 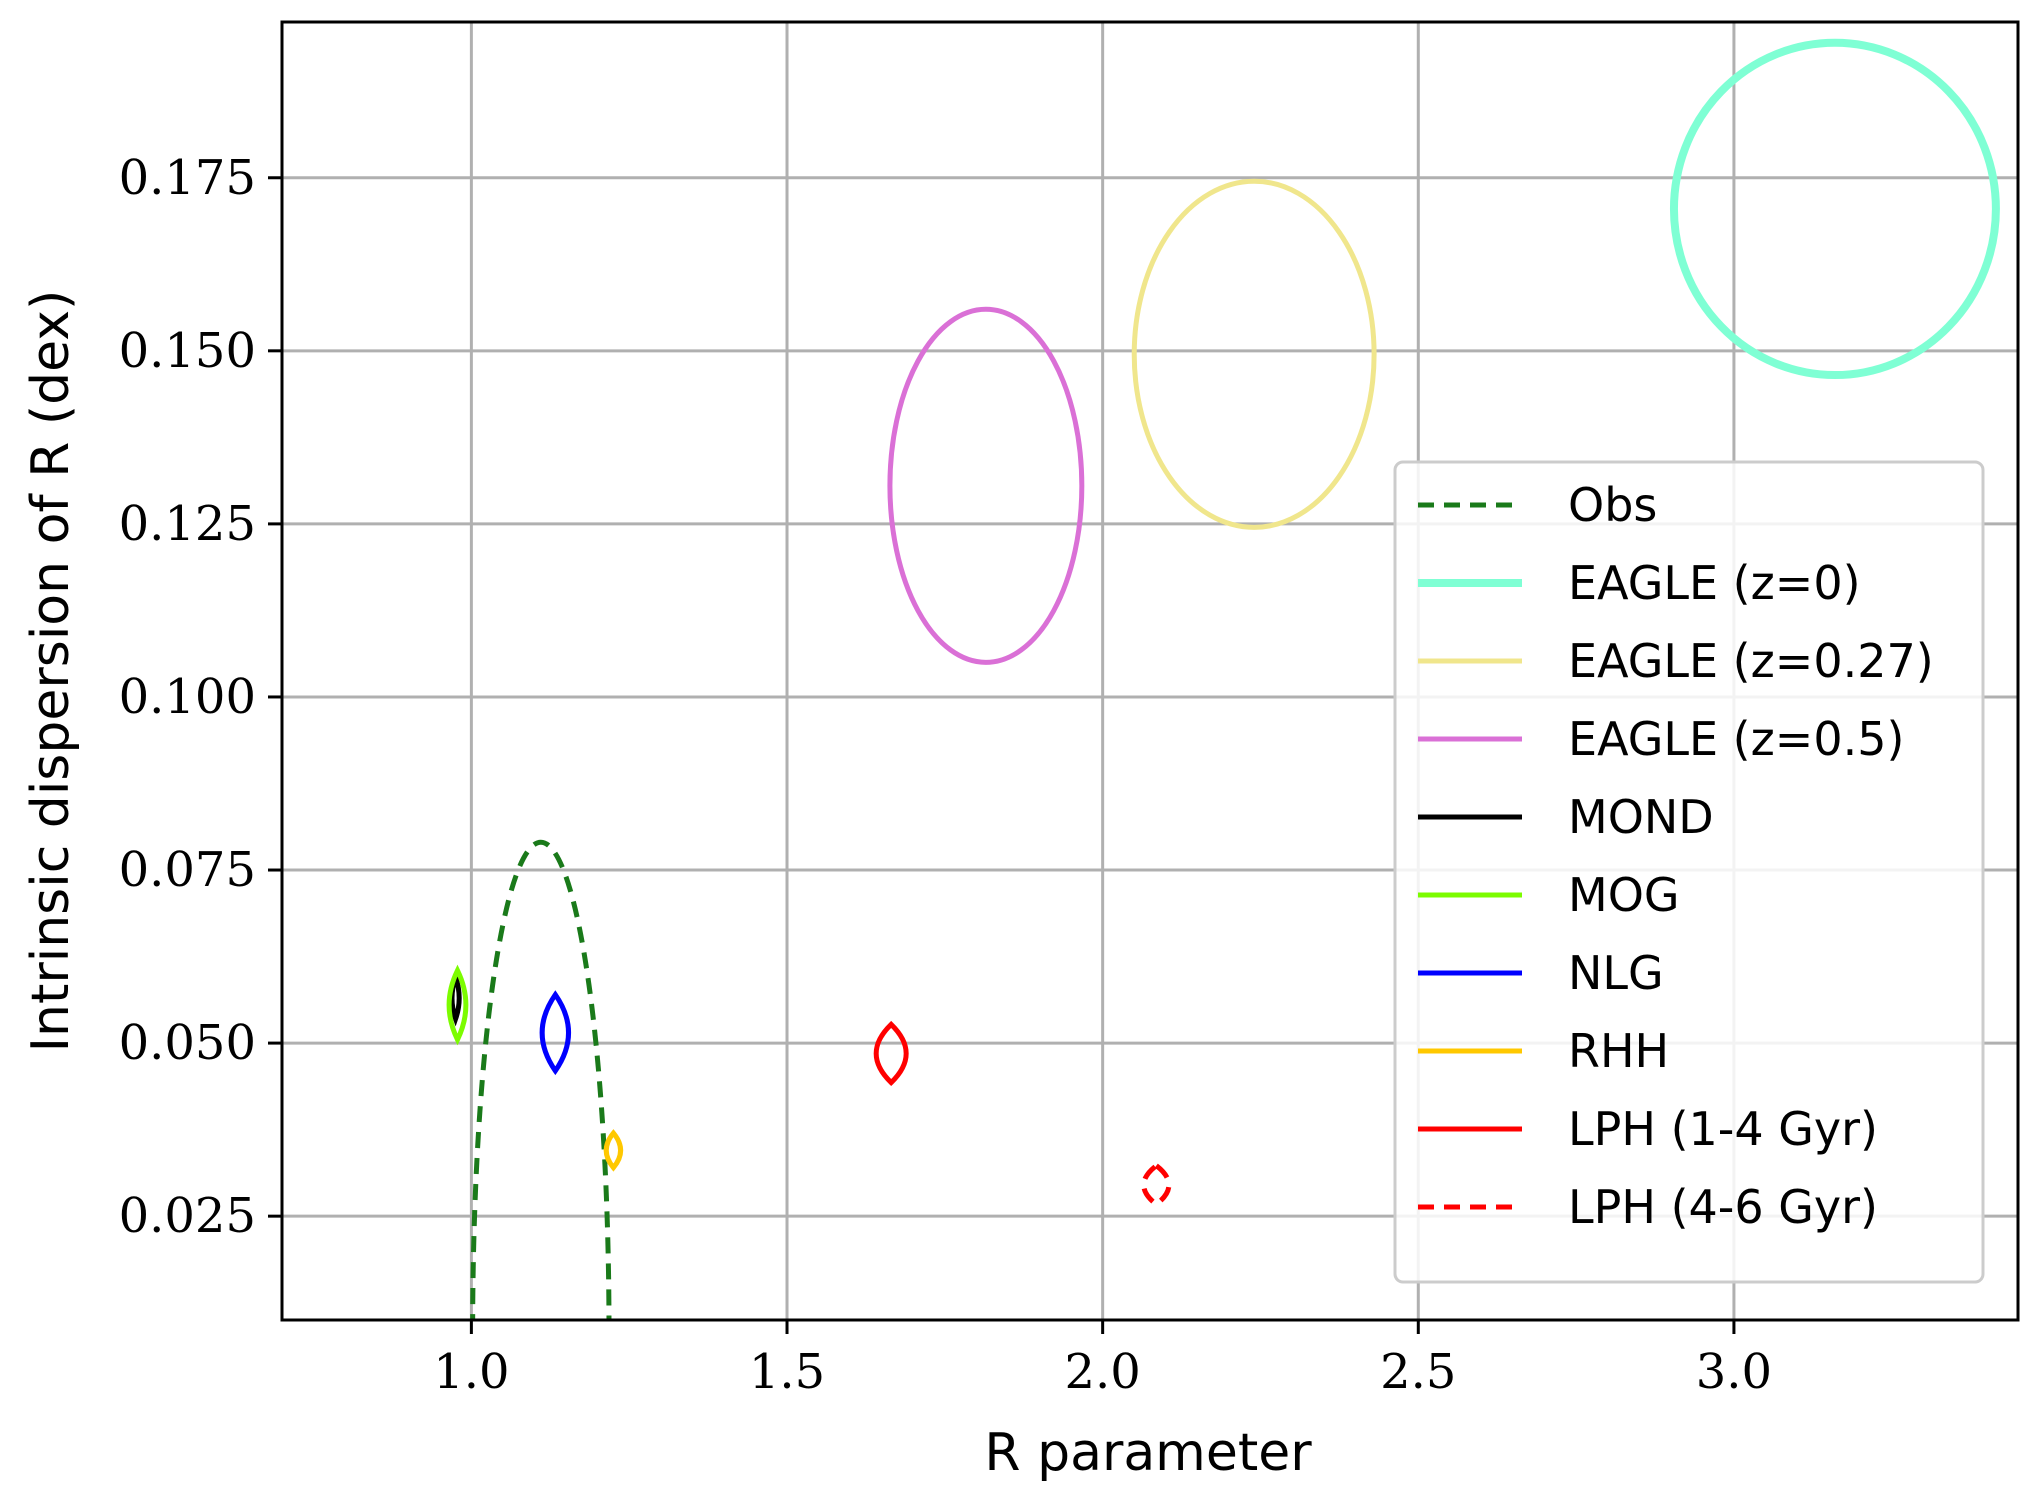 I want to click on x-axis-title: R parameter, so click(x=1148, y=1453).